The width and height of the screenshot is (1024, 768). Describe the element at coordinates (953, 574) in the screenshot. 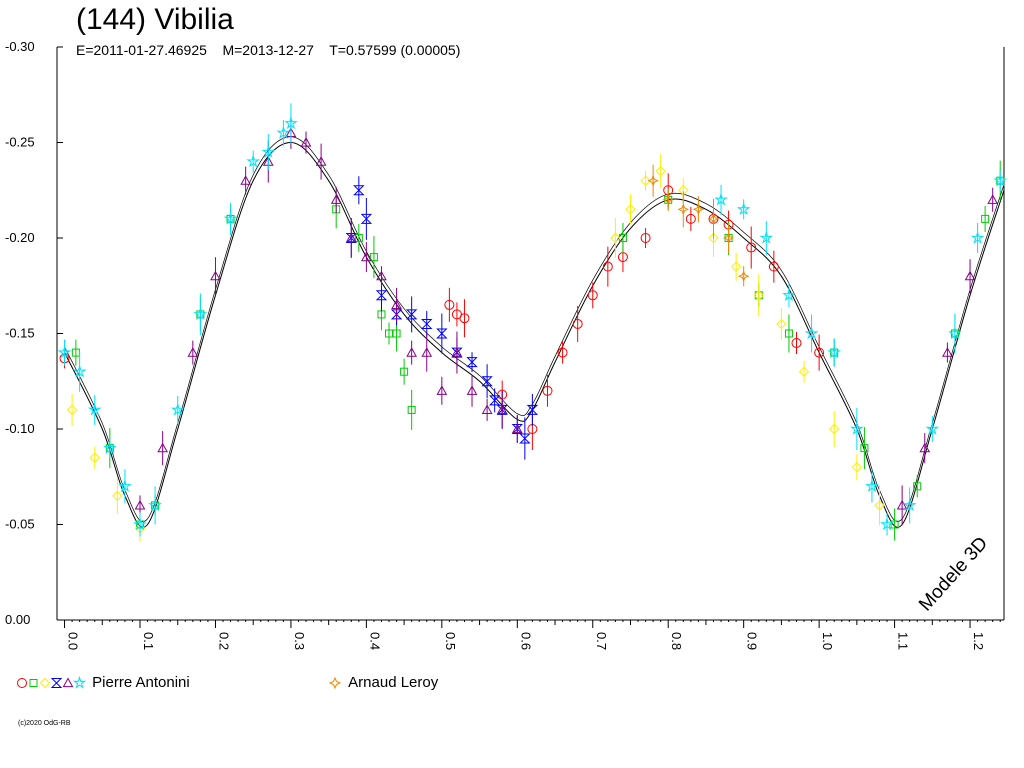

I see `model-annotation: Modele 3D` at that location.